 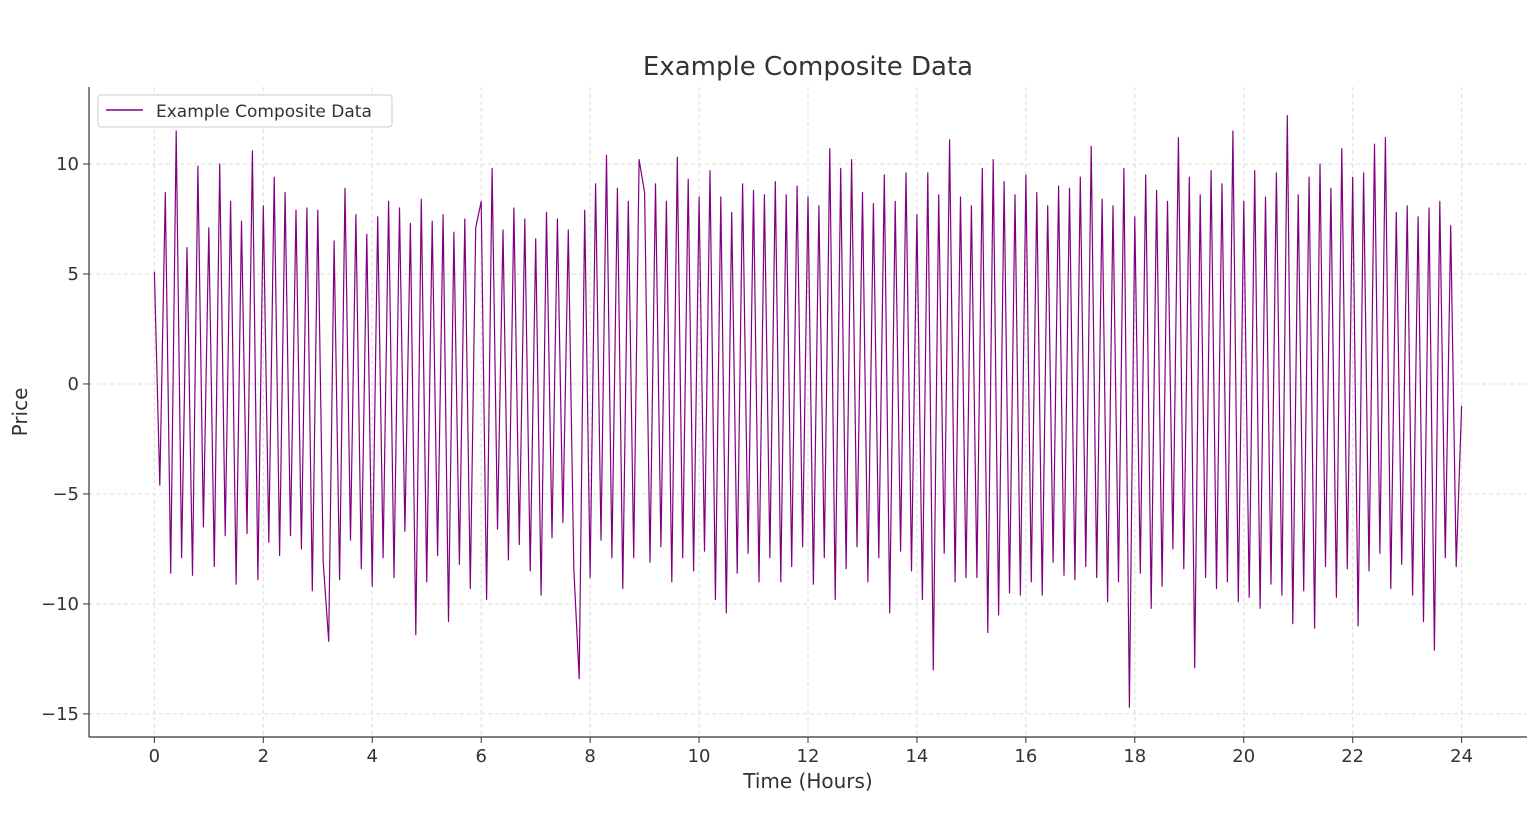 What do you see at coordinates (20, 412) in the screenshot?
I see `y-axis-label: Price` at bounding box center [20, 412].